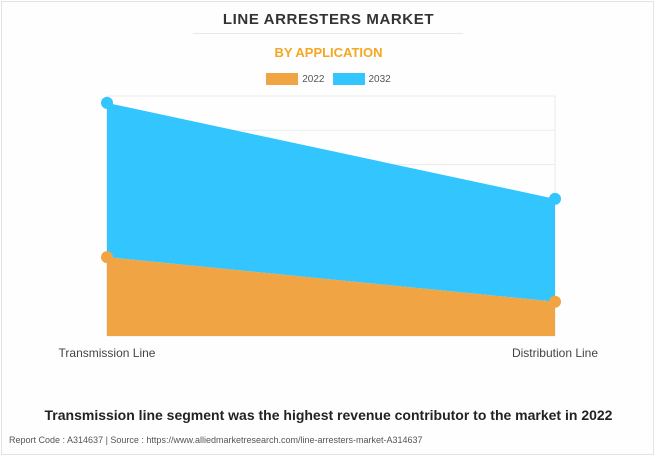 The width and height of the screenshot is (657, 458). I want to click on point-2022-distribution-line, so click(555, 301).